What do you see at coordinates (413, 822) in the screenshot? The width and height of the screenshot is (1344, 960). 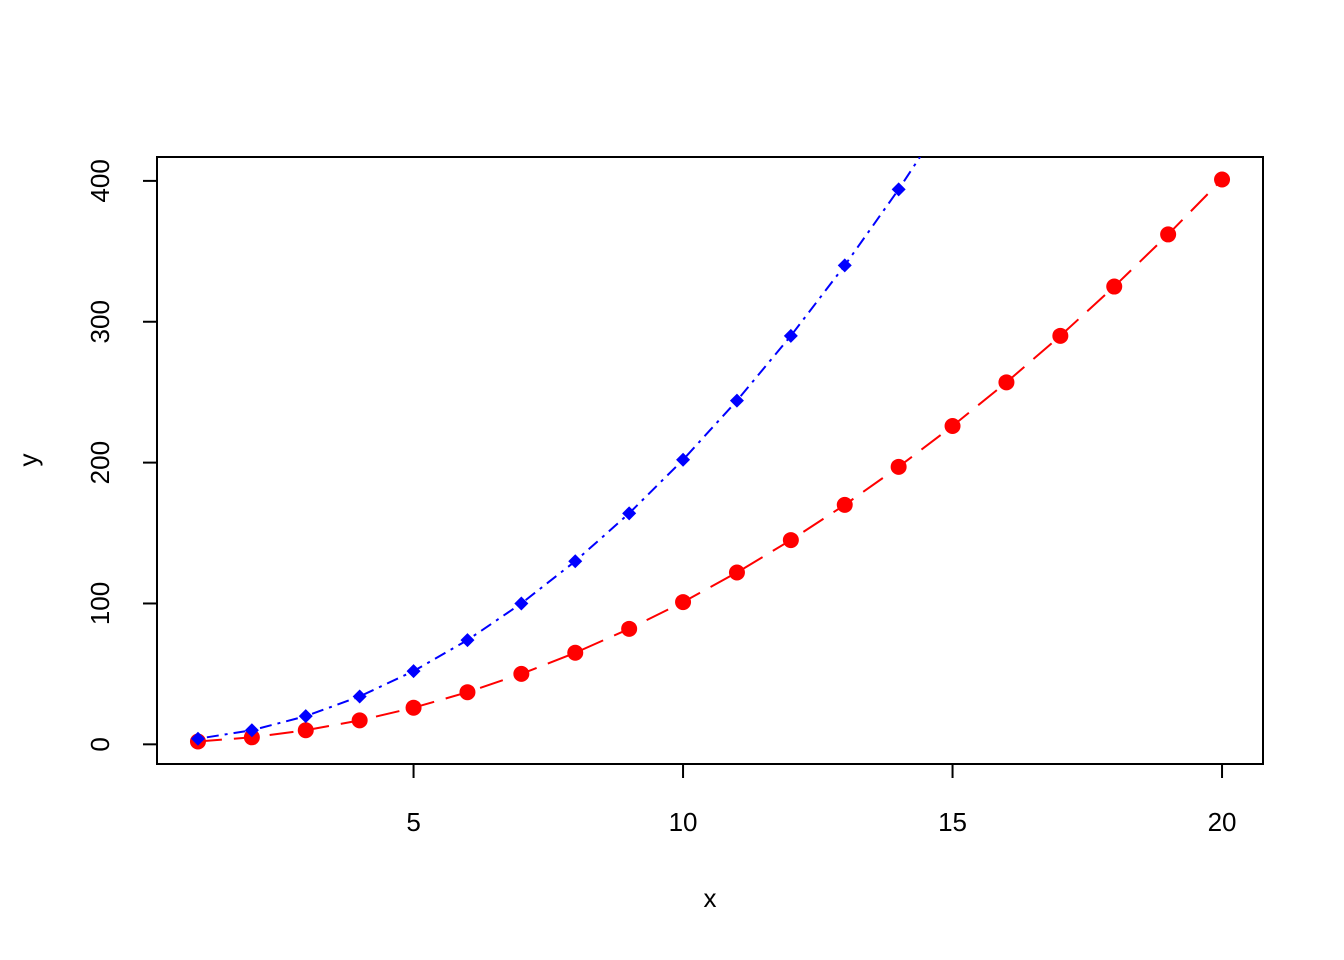 I see `x-tick-label: 5` at bounding box center [413, 822].